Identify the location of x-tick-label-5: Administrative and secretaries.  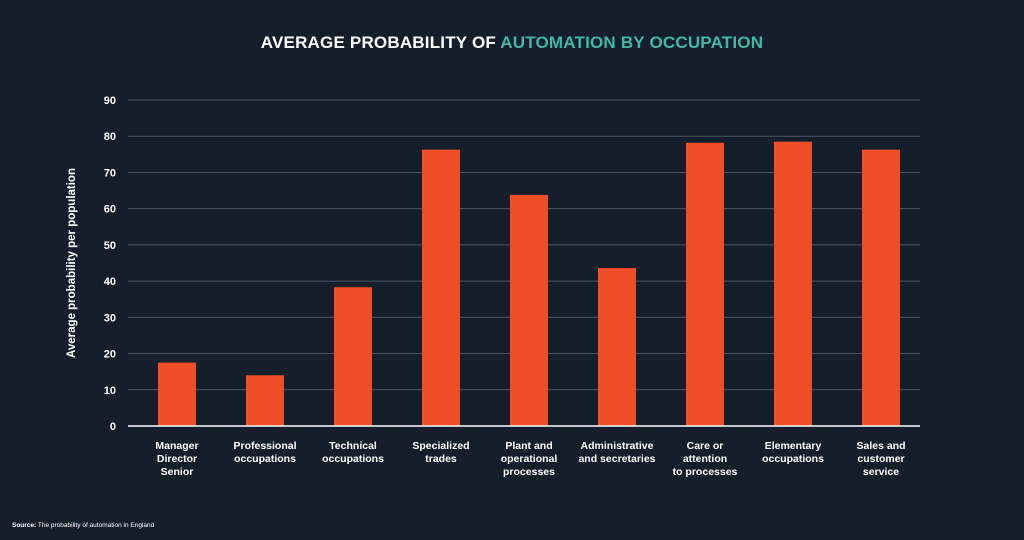
(616, 452).